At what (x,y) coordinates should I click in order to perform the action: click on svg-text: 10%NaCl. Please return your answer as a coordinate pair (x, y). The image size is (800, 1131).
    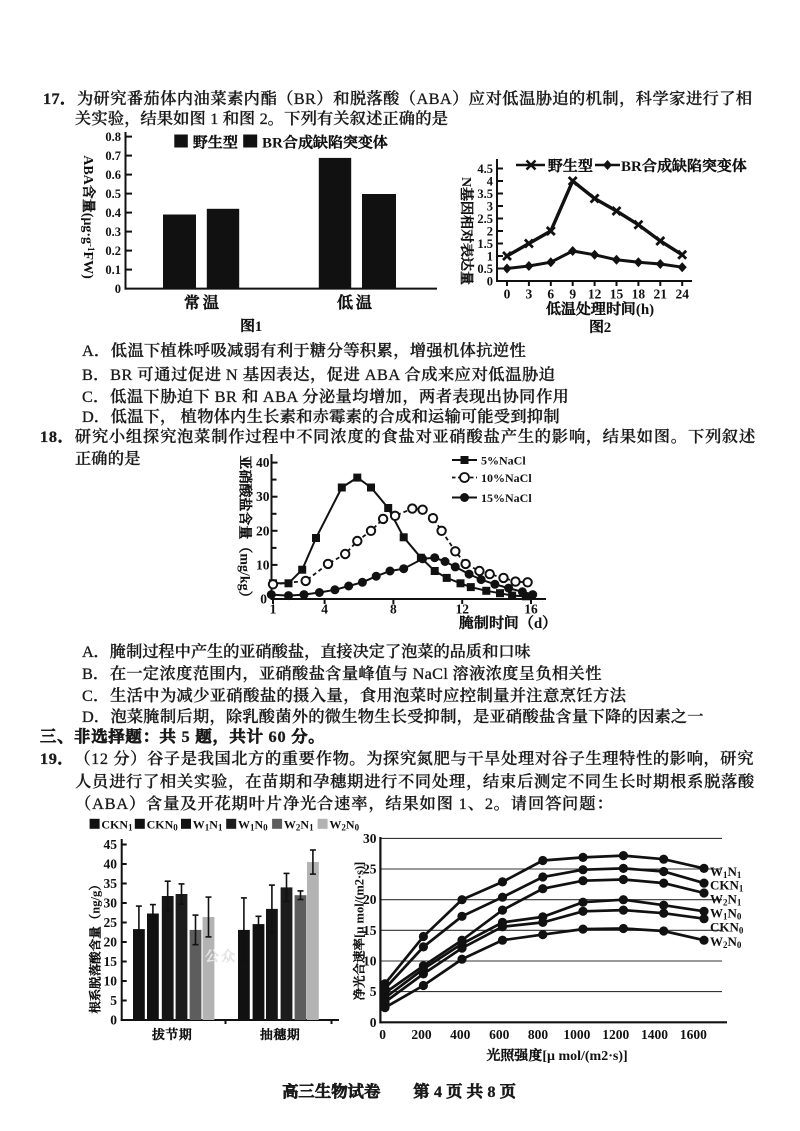
    Looking at the image, I should click on (506, 478).